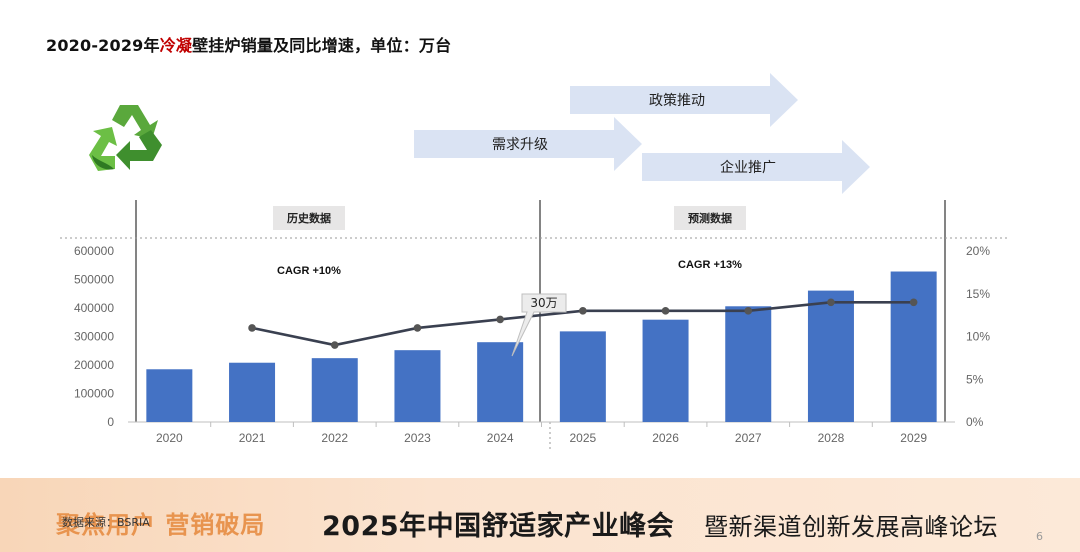 Image resolution: width=1080 pixels, height=552 pixels. Describe the element at coordinates (665, 438) in the screenshot. I see `x-tick-label: 2026` at that location.